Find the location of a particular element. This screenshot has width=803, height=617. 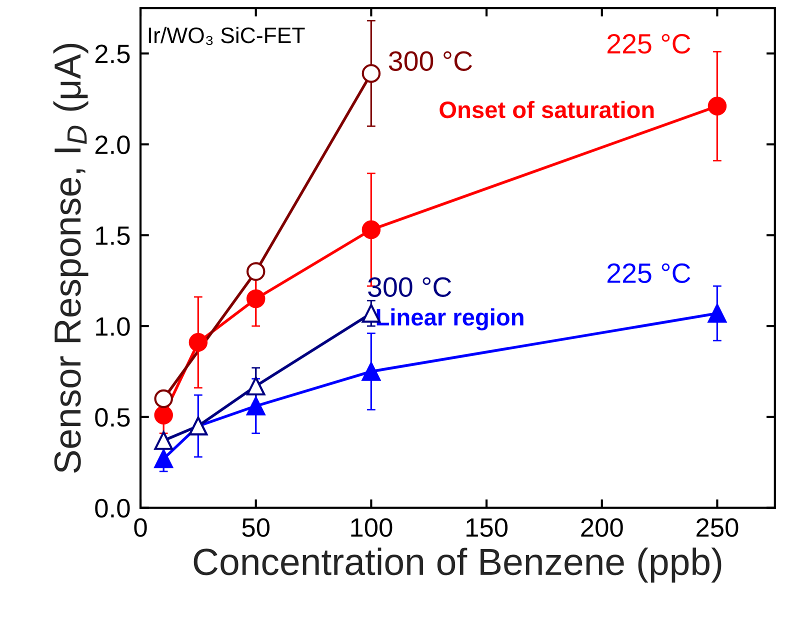

annotation: Linear region is located at coordinates (450, 319).